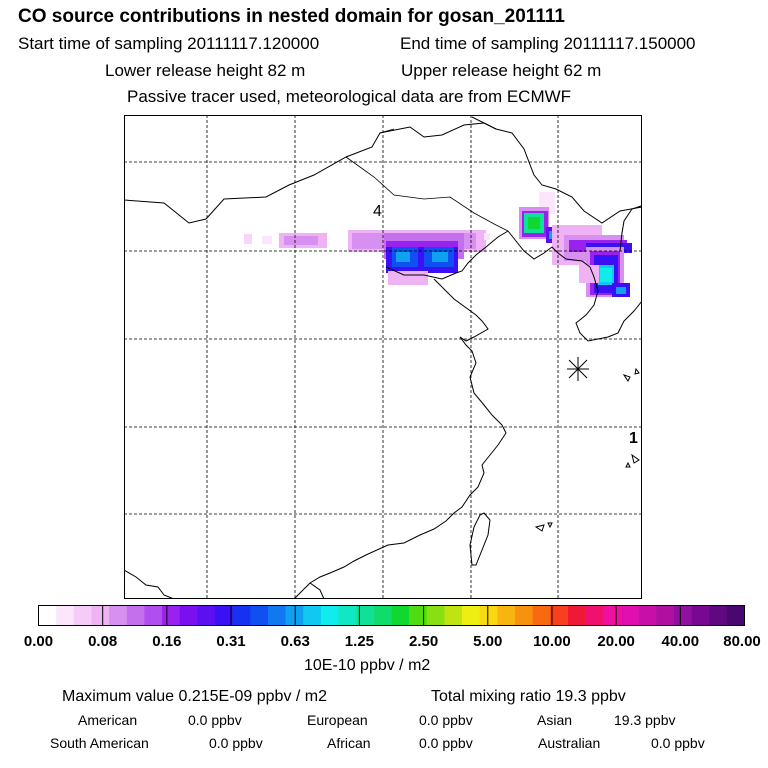 The height and width of the screenshot is (768, 768). What do you see at coordinates (195, 696) in the screenshot?
I see `maximum-value: Maximum value 0.215E-09 ppbv / m2` at bounding box center [195, 696].